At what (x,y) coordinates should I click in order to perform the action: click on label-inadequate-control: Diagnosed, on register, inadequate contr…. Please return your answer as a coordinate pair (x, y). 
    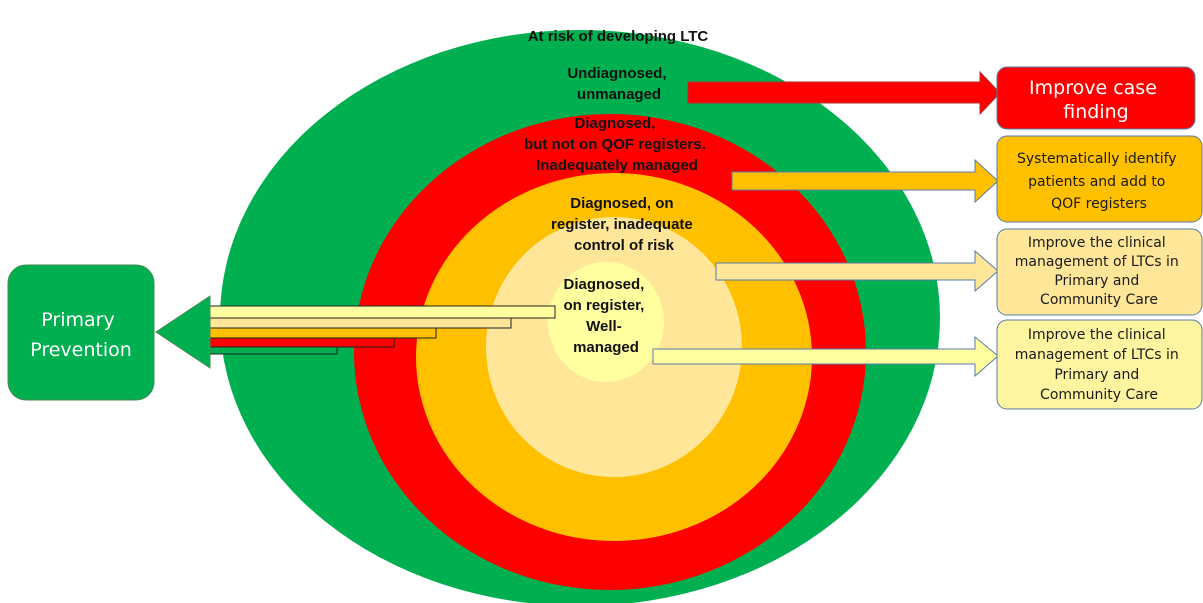
    Looking at the image, I should click on (624, 224).